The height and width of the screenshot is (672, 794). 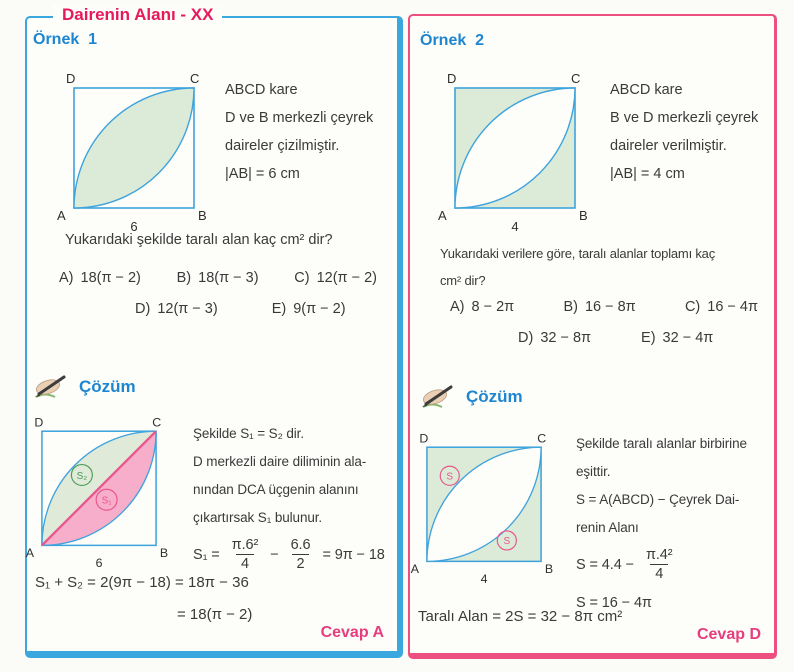 I want to click on example1-equation-1: S₁ + S₂ = 2(9π − 18) = 18π − 36, so click(x=142, y=582).